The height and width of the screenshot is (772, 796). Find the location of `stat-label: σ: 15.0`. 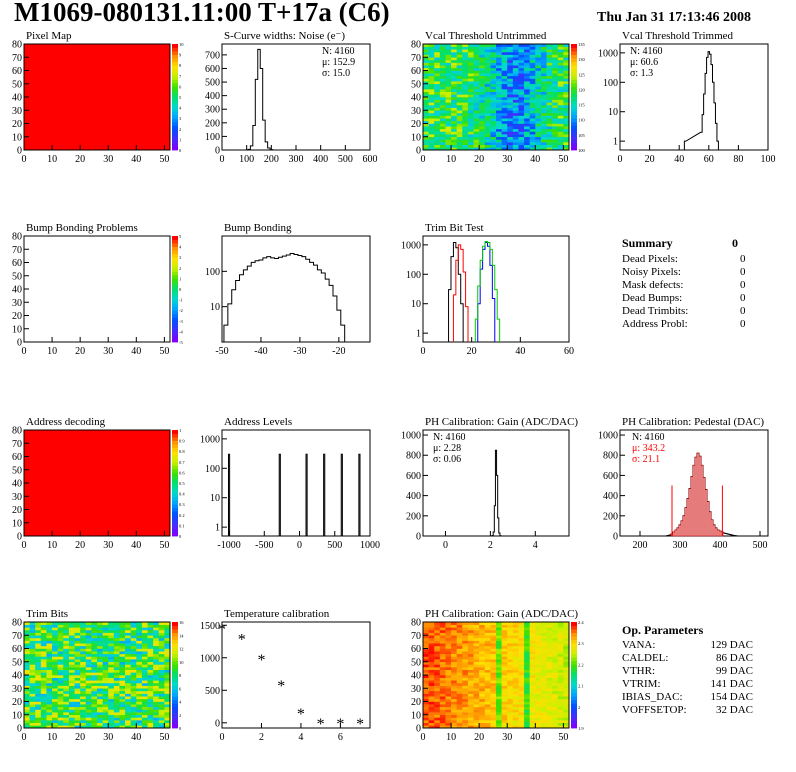

stat-label: σ: 15.0 is located at coordinates (336, 73).